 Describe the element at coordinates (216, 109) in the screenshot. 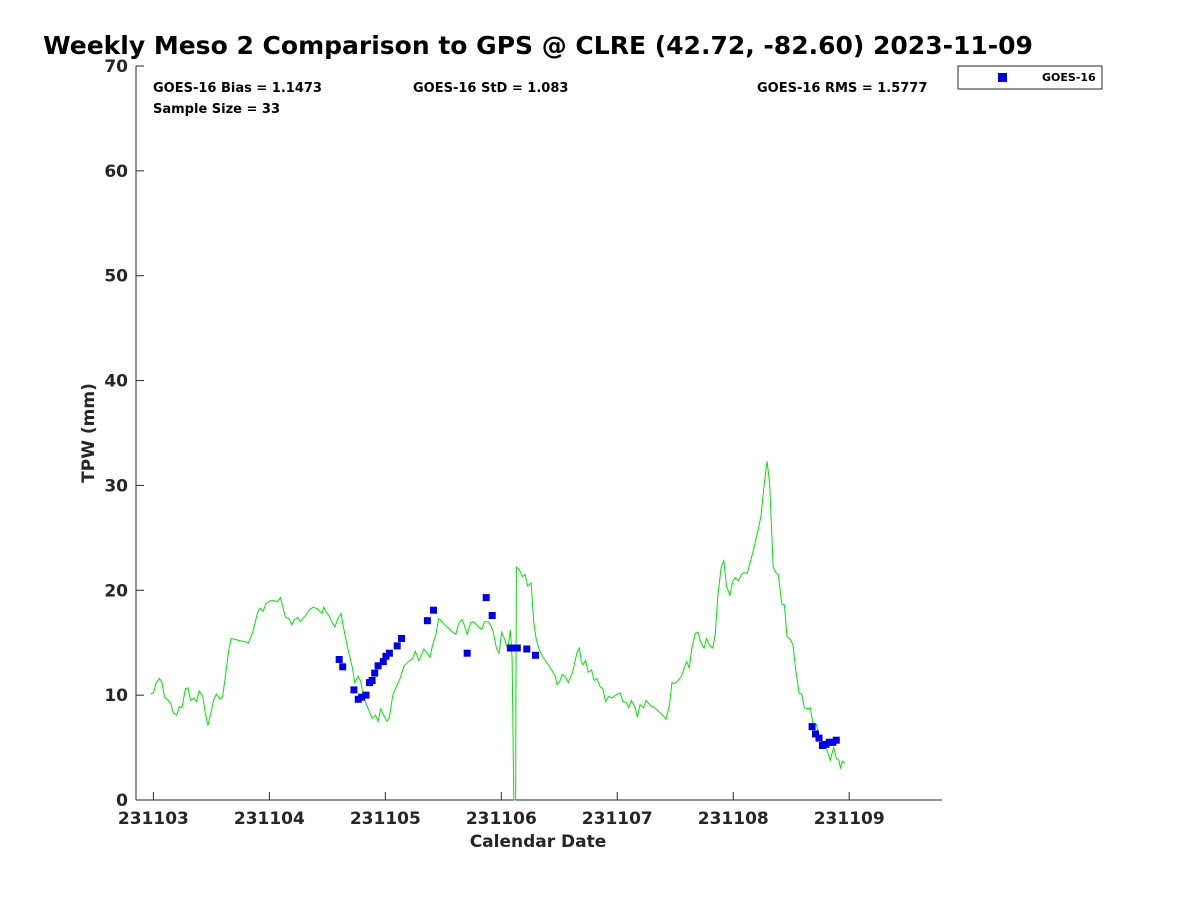

I see `sample-size-stat: Sample Size = 33` at that location.